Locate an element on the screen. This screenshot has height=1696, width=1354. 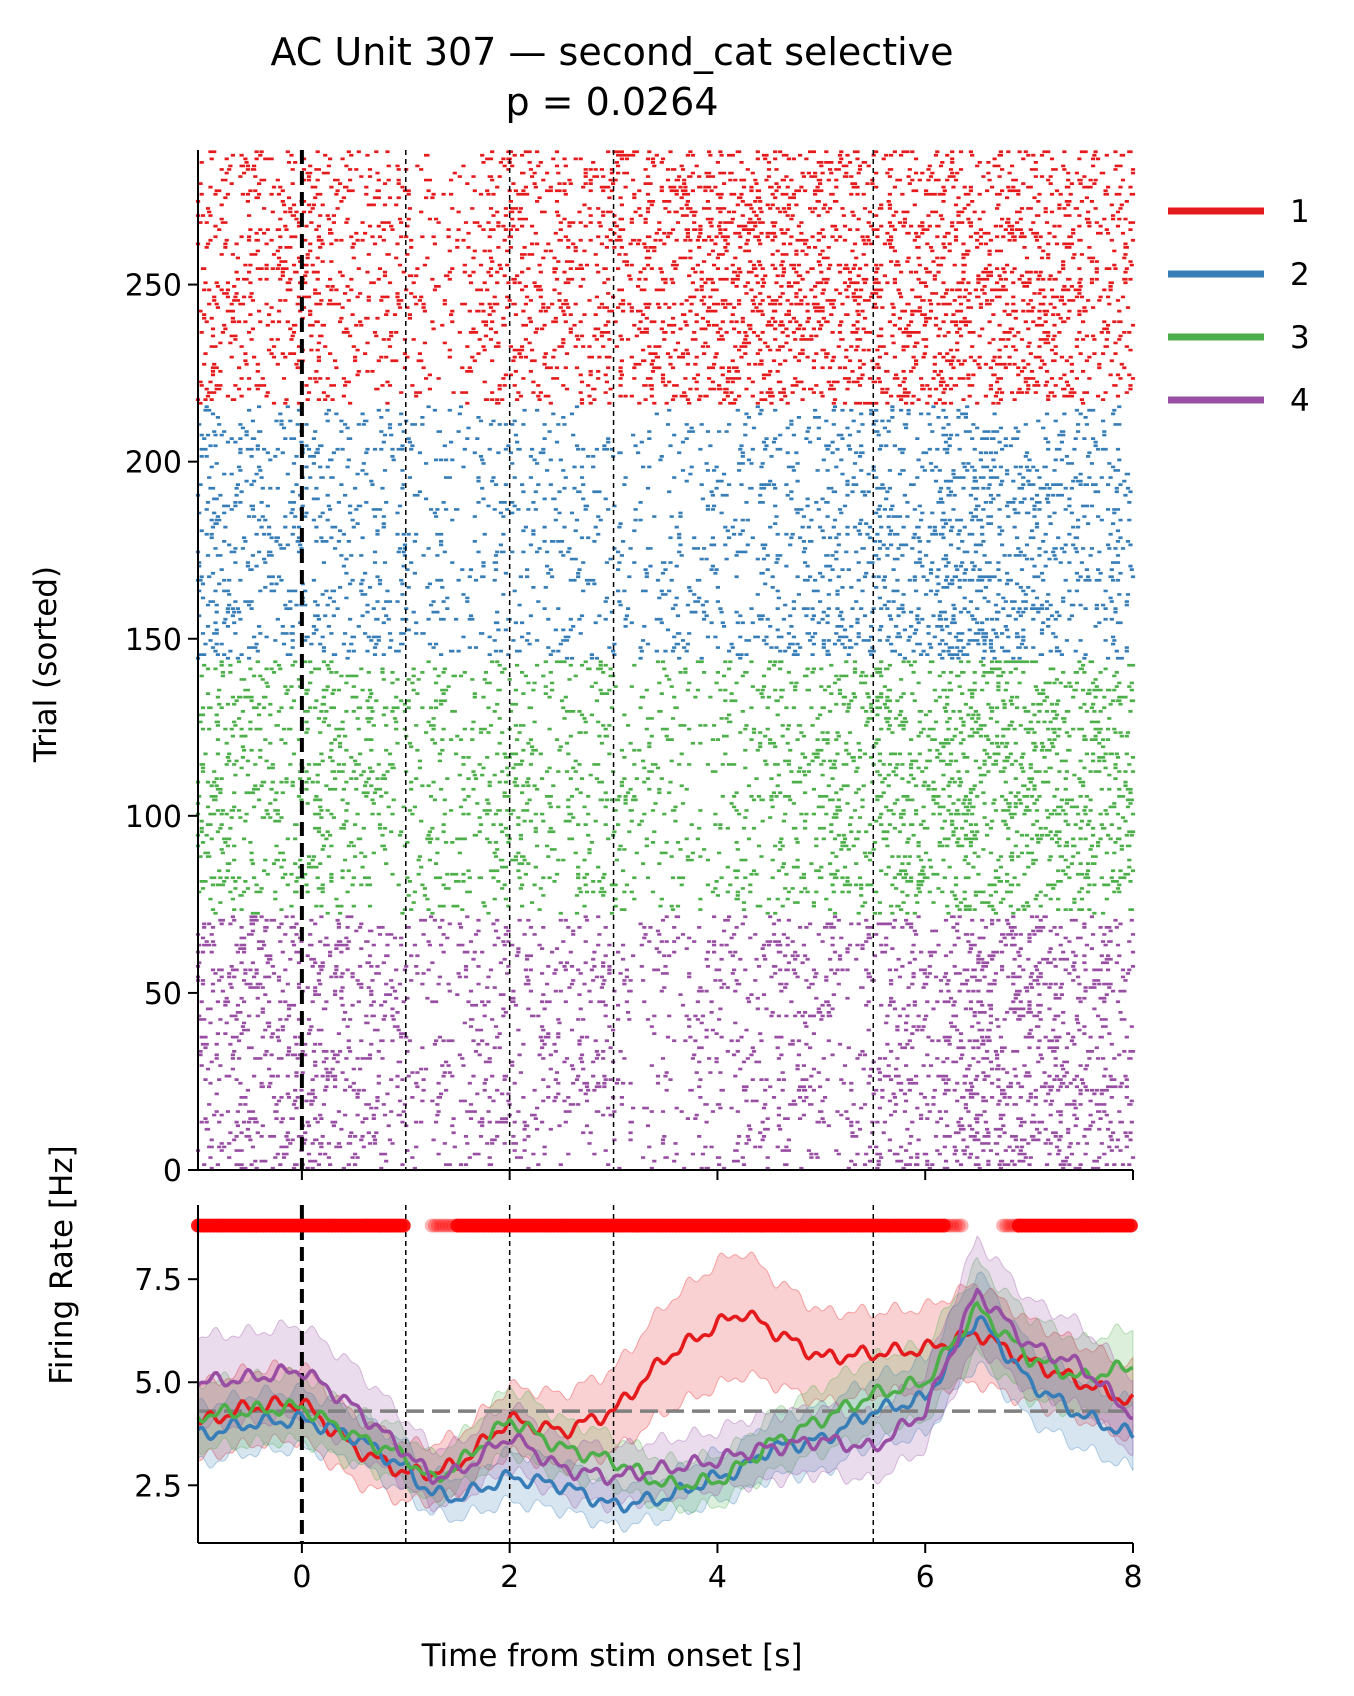
psth-confidence-bands is located at coordinates (665, 1384).